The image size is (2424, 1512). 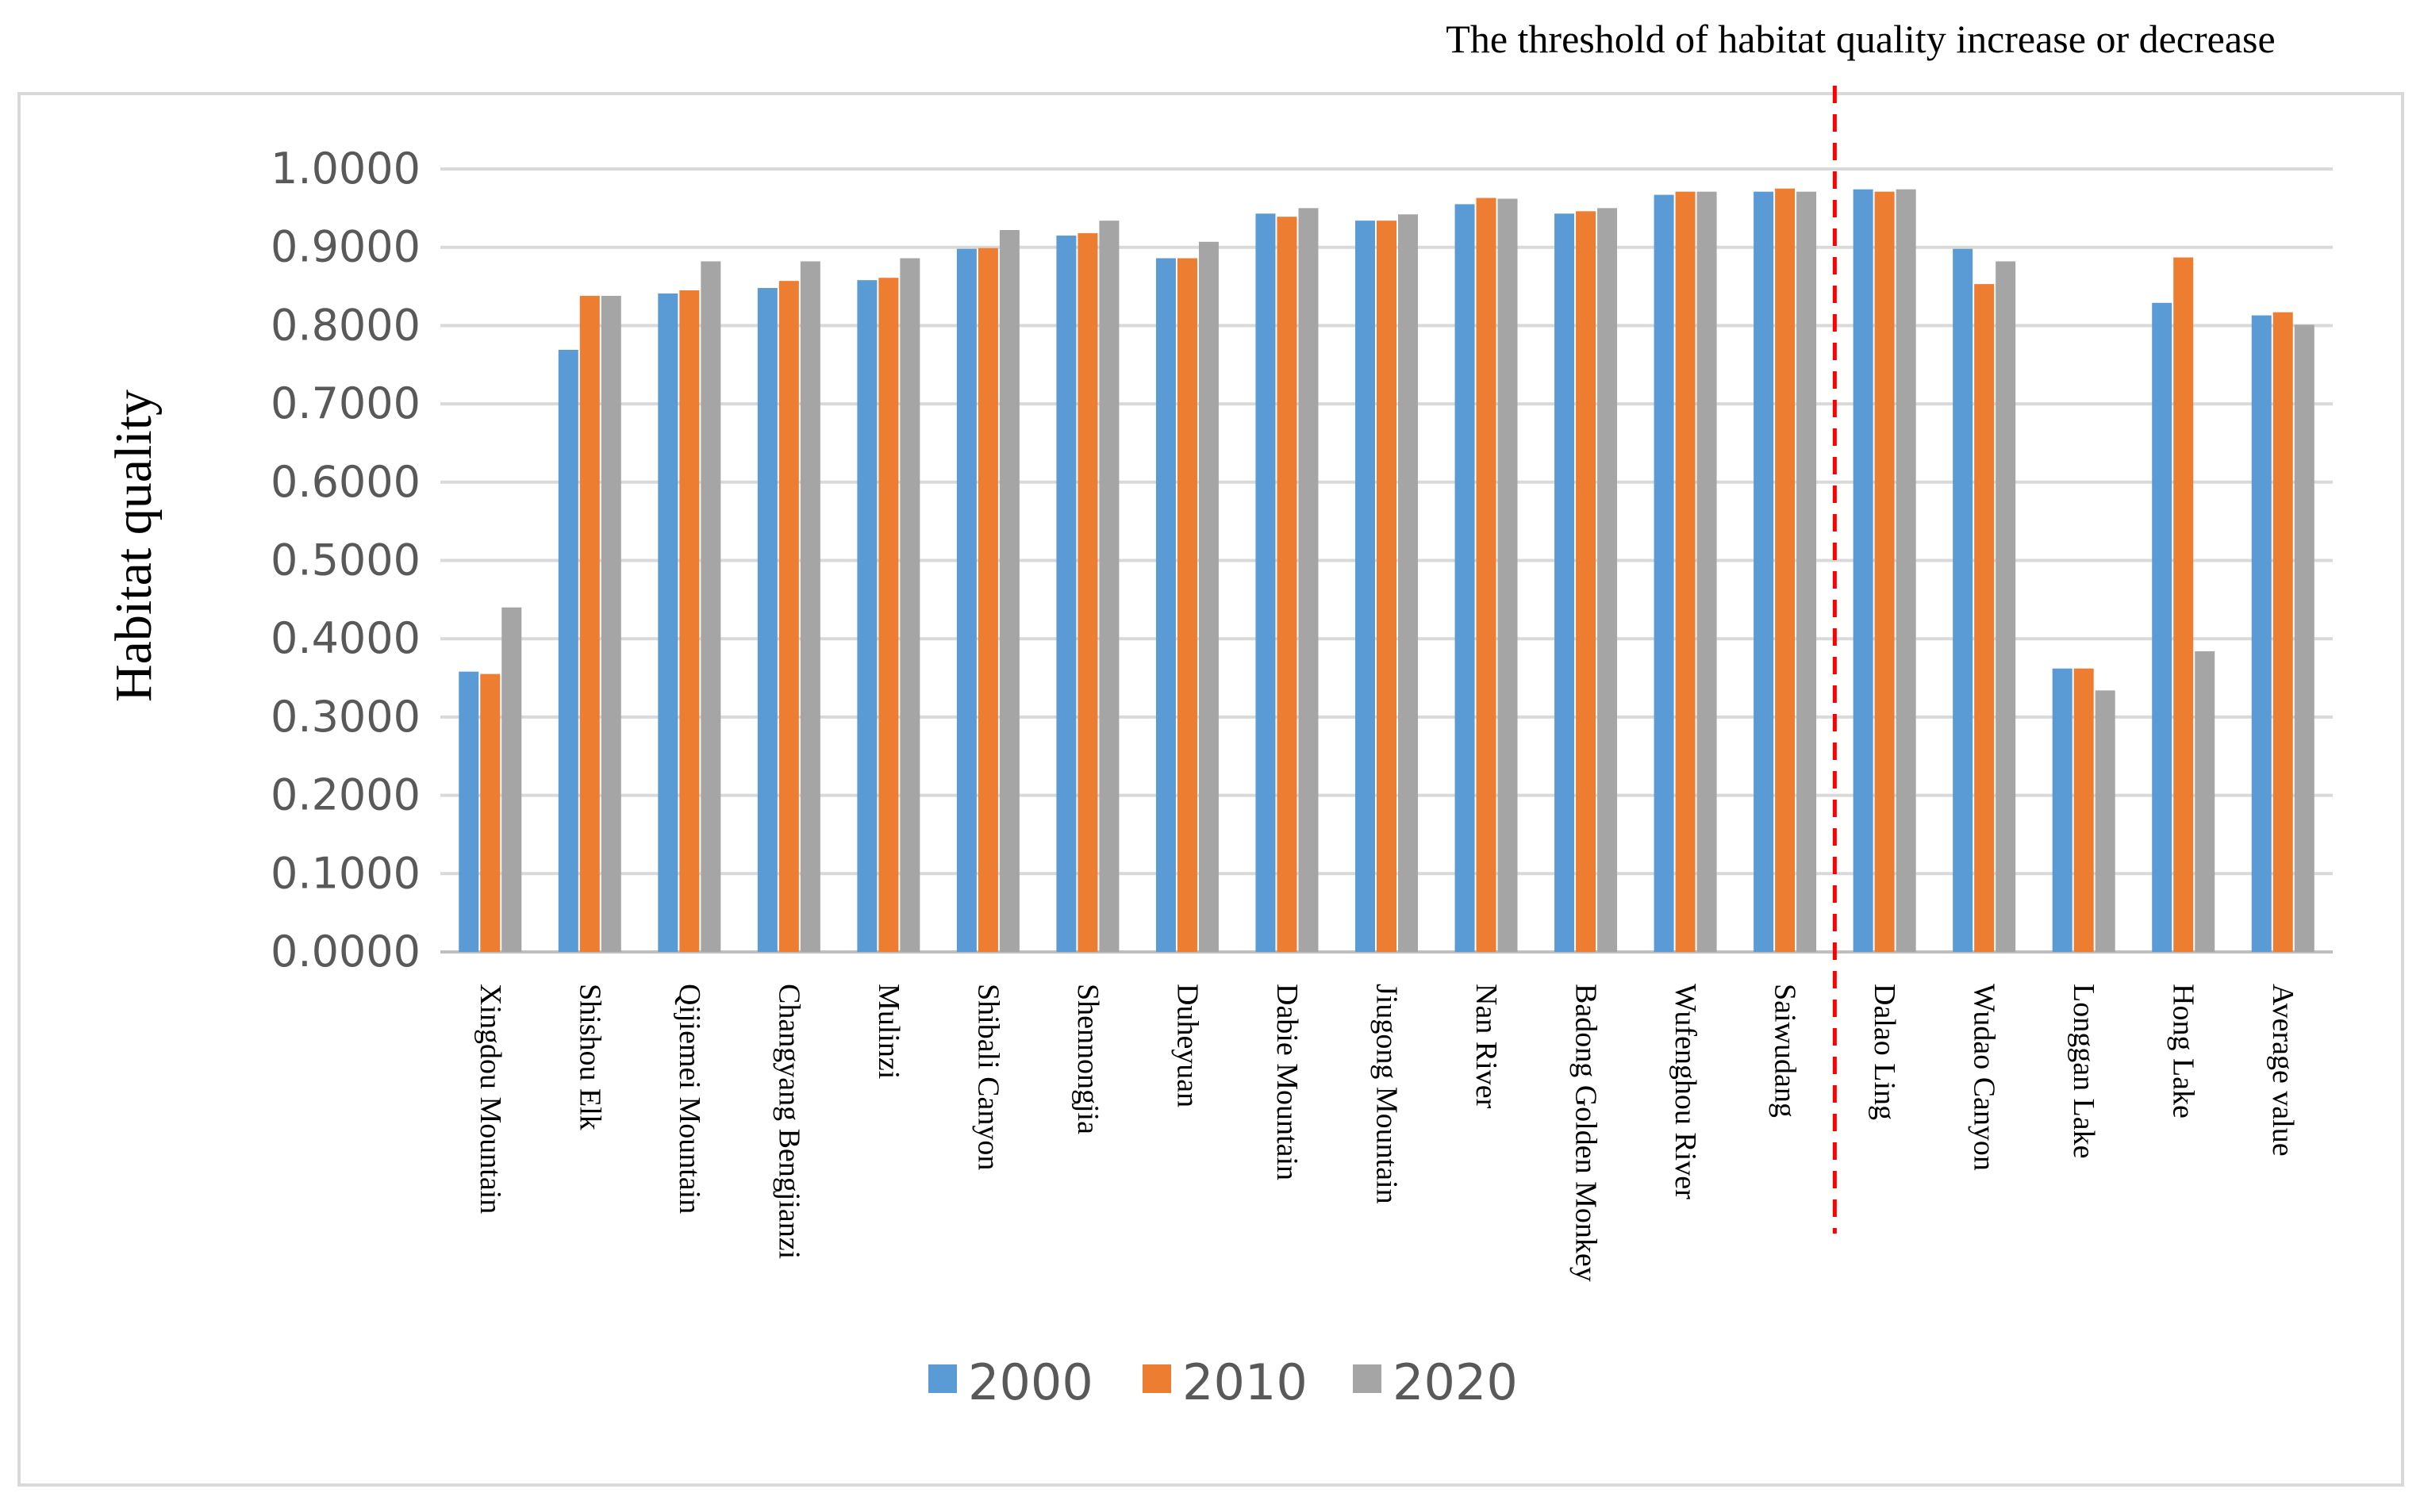 What do you see at coordinates (1685, 1092) in the screenshot?
I see `x-tick-label: Wufenghou River` at bounding box center [1685, 1092].